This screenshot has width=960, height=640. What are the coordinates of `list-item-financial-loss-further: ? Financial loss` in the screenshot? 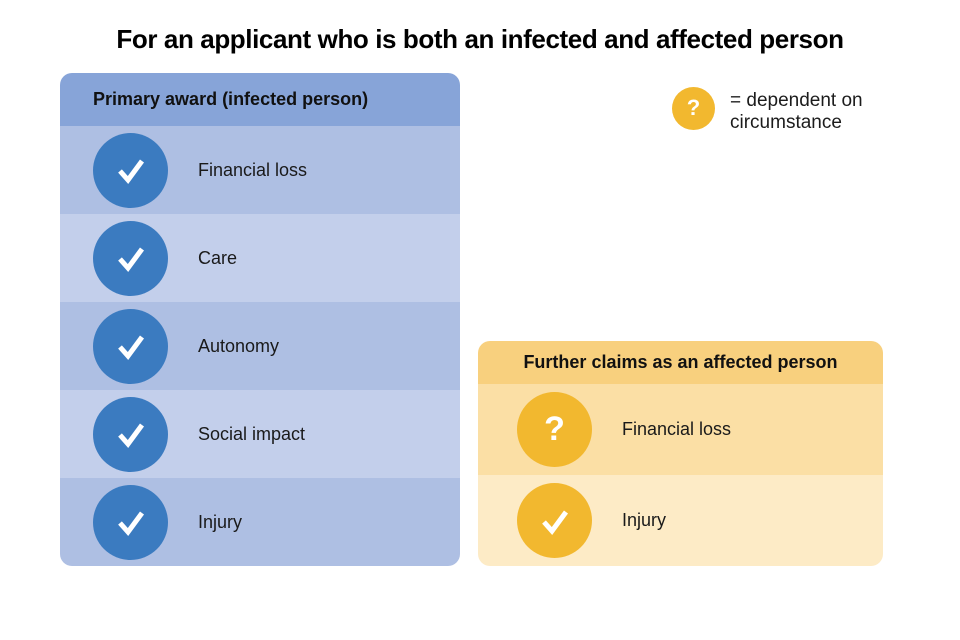 It's located at (680, 429).